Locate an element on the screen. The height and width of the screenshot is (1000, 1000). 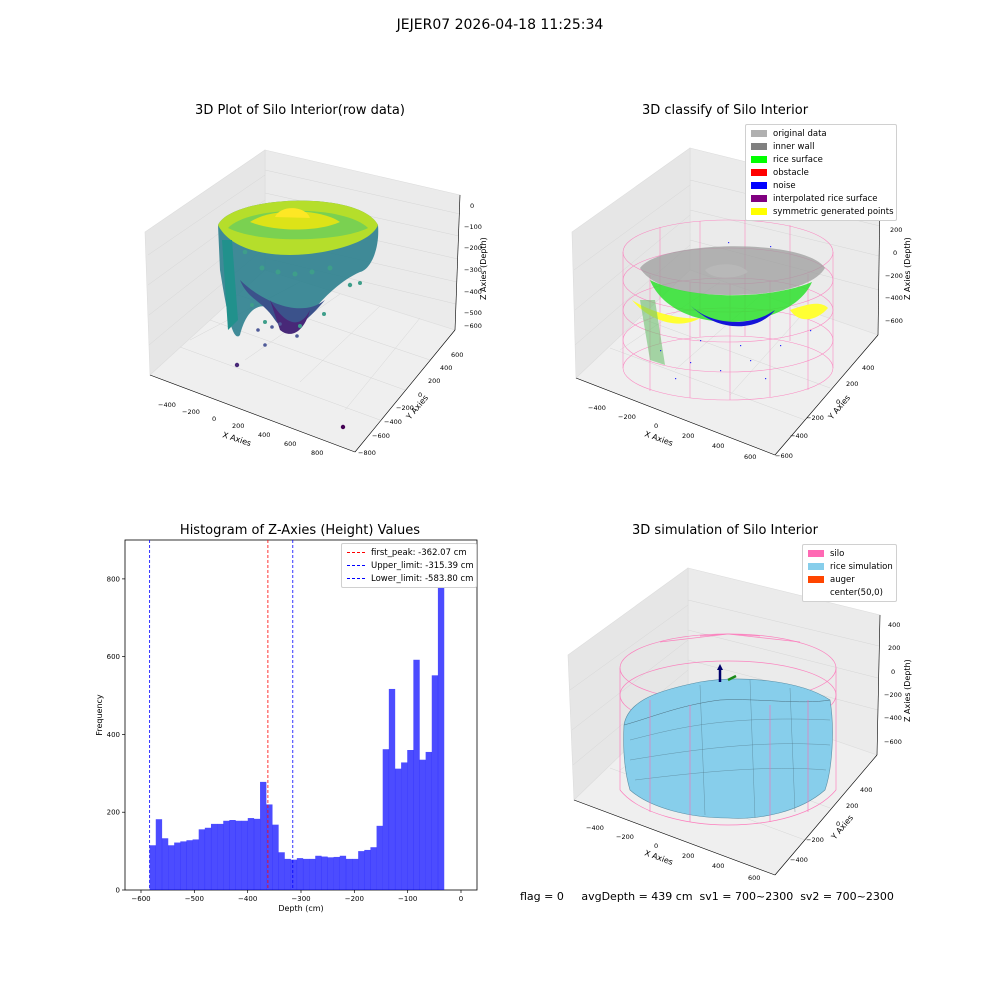
legend-label: rice surface is located at coordinates (798, 159).